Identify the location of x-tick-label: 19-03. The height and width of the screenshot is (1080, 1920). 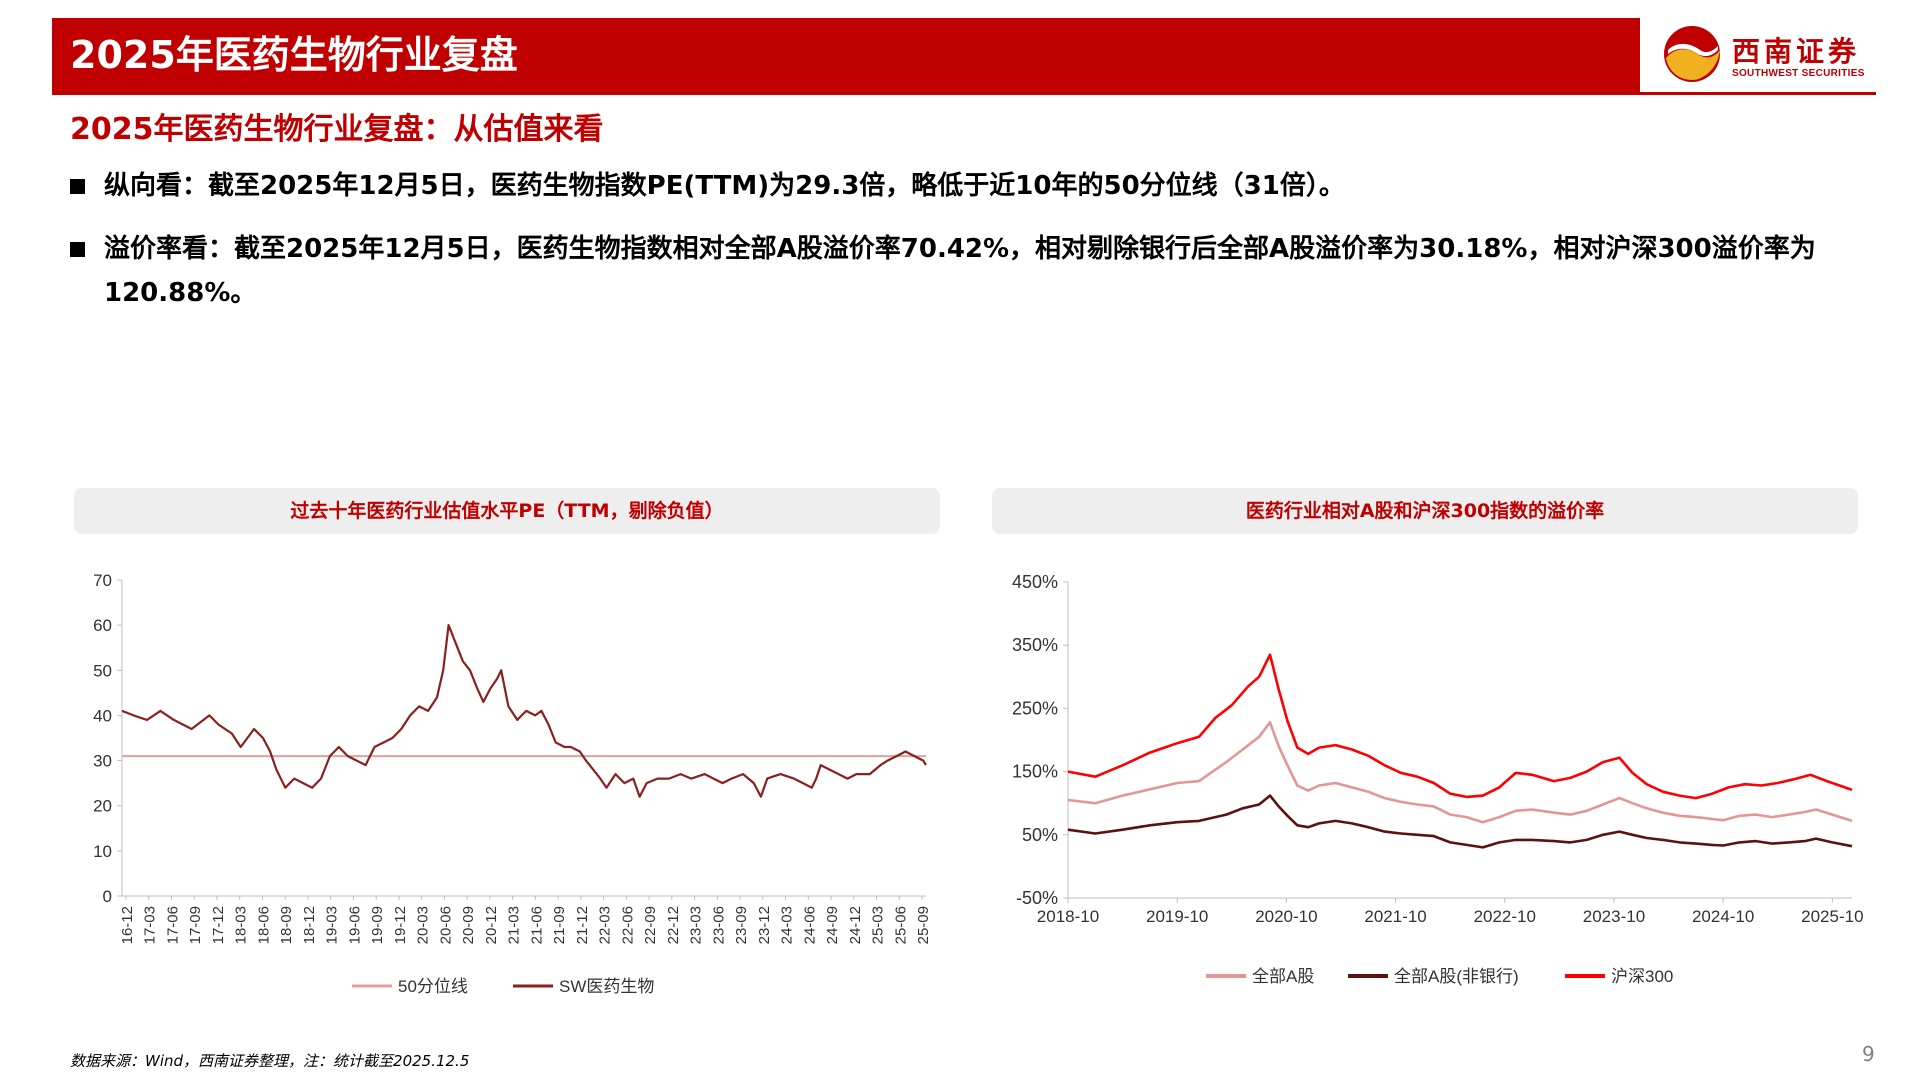
(332, 925).